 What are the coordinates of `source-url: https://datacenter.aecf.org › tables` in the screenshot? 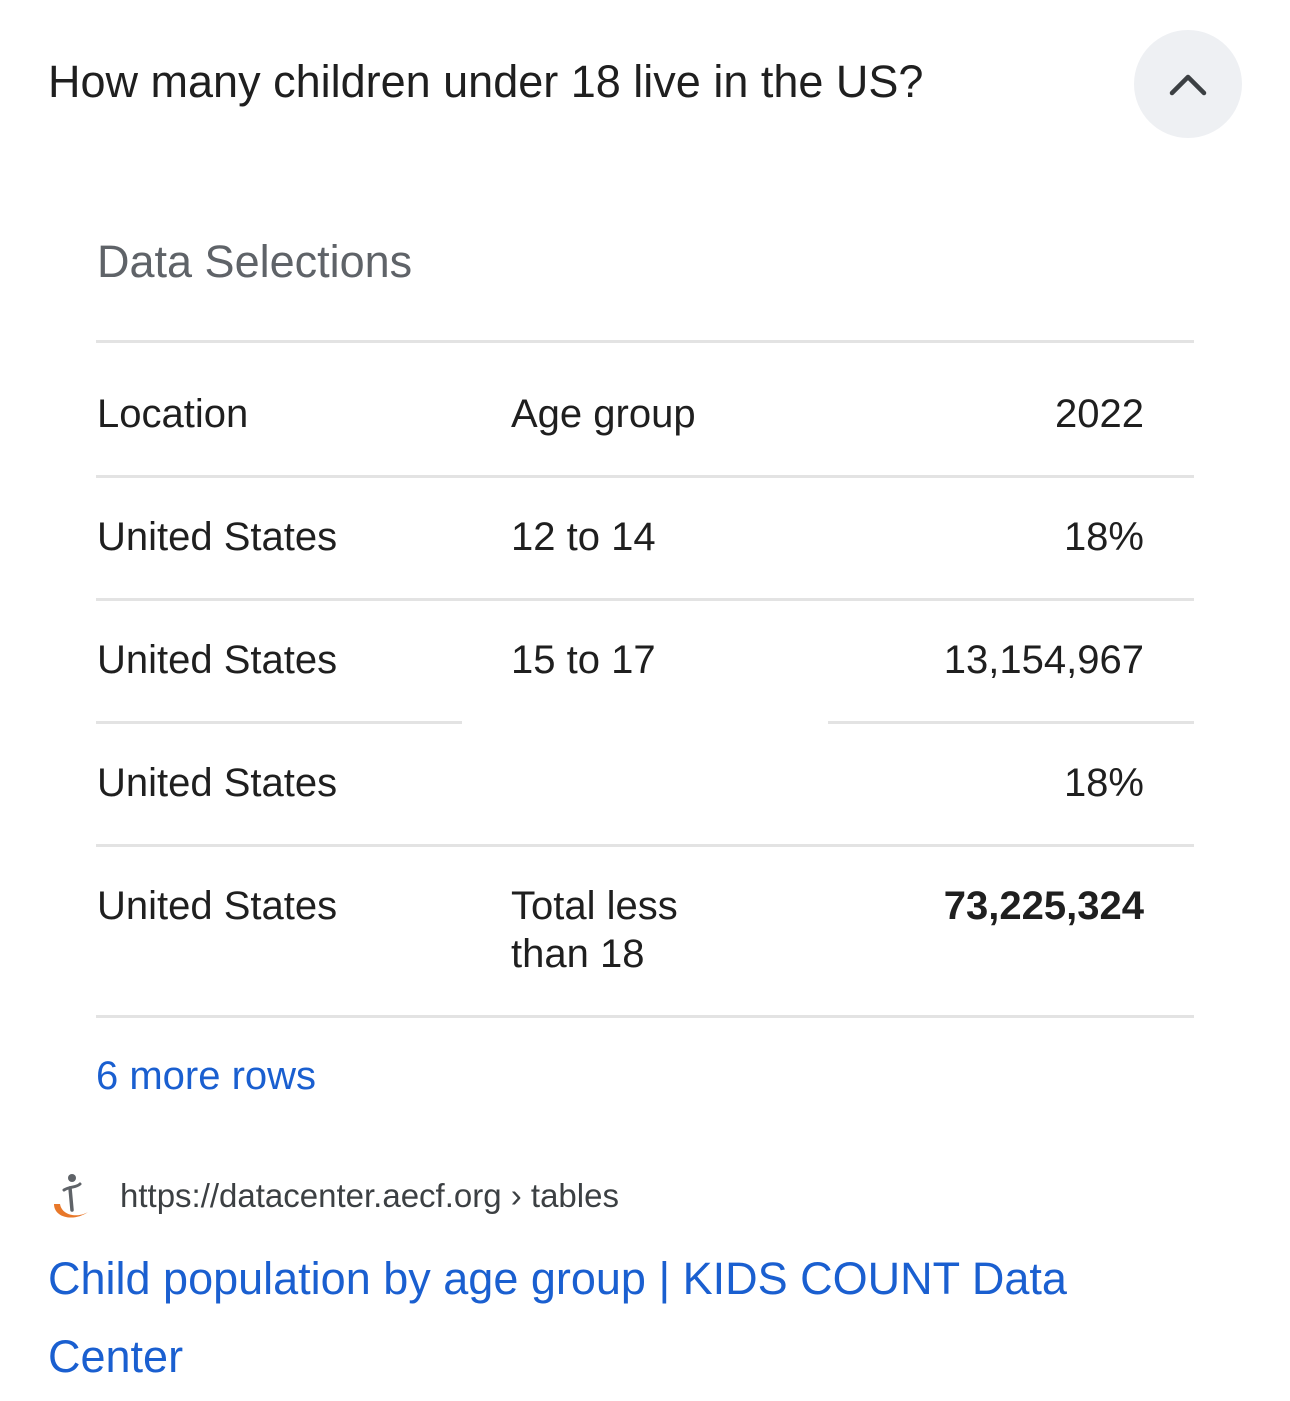 It's located at (369, 1195).